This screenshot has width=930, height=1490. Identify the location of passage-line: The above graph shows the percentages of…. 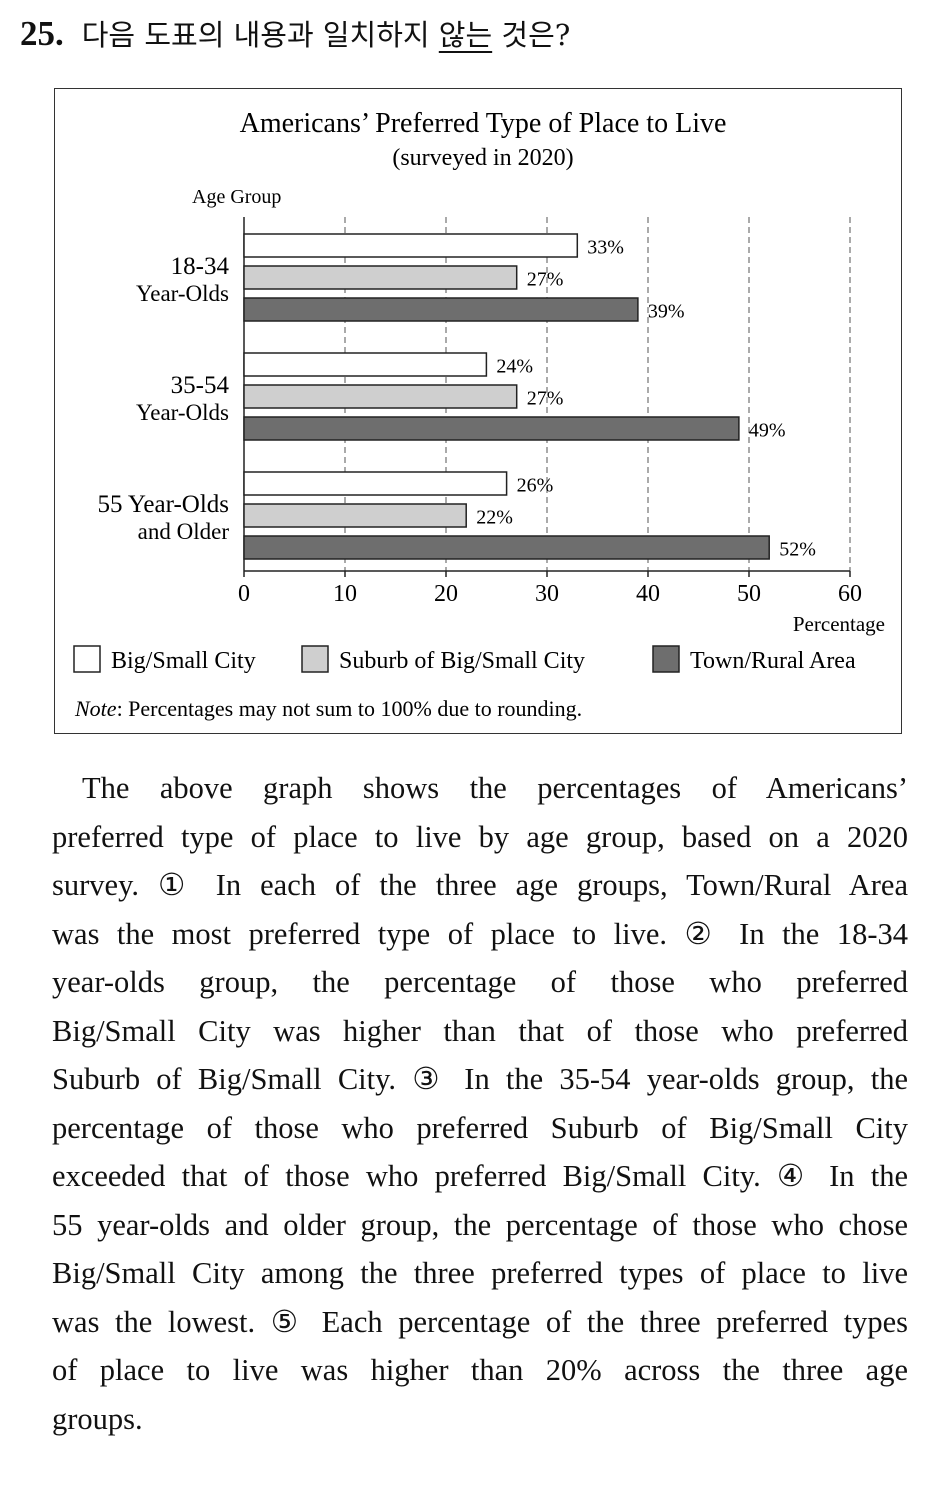
(495, 788).